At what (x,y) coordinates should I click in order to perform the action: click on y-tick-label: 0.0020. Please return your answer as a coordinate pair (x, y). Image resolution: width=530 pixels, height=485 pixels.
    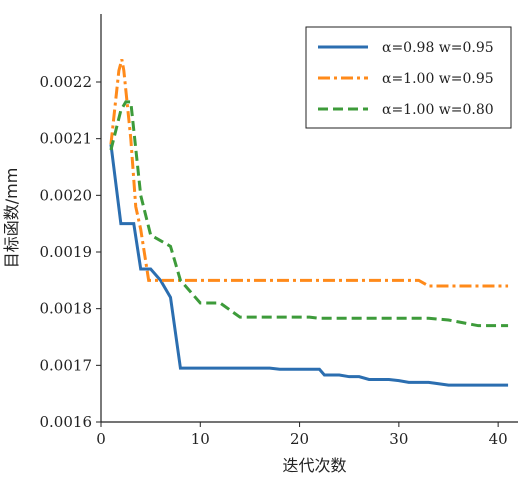
    Looking at the image, I should click on (66, 195).